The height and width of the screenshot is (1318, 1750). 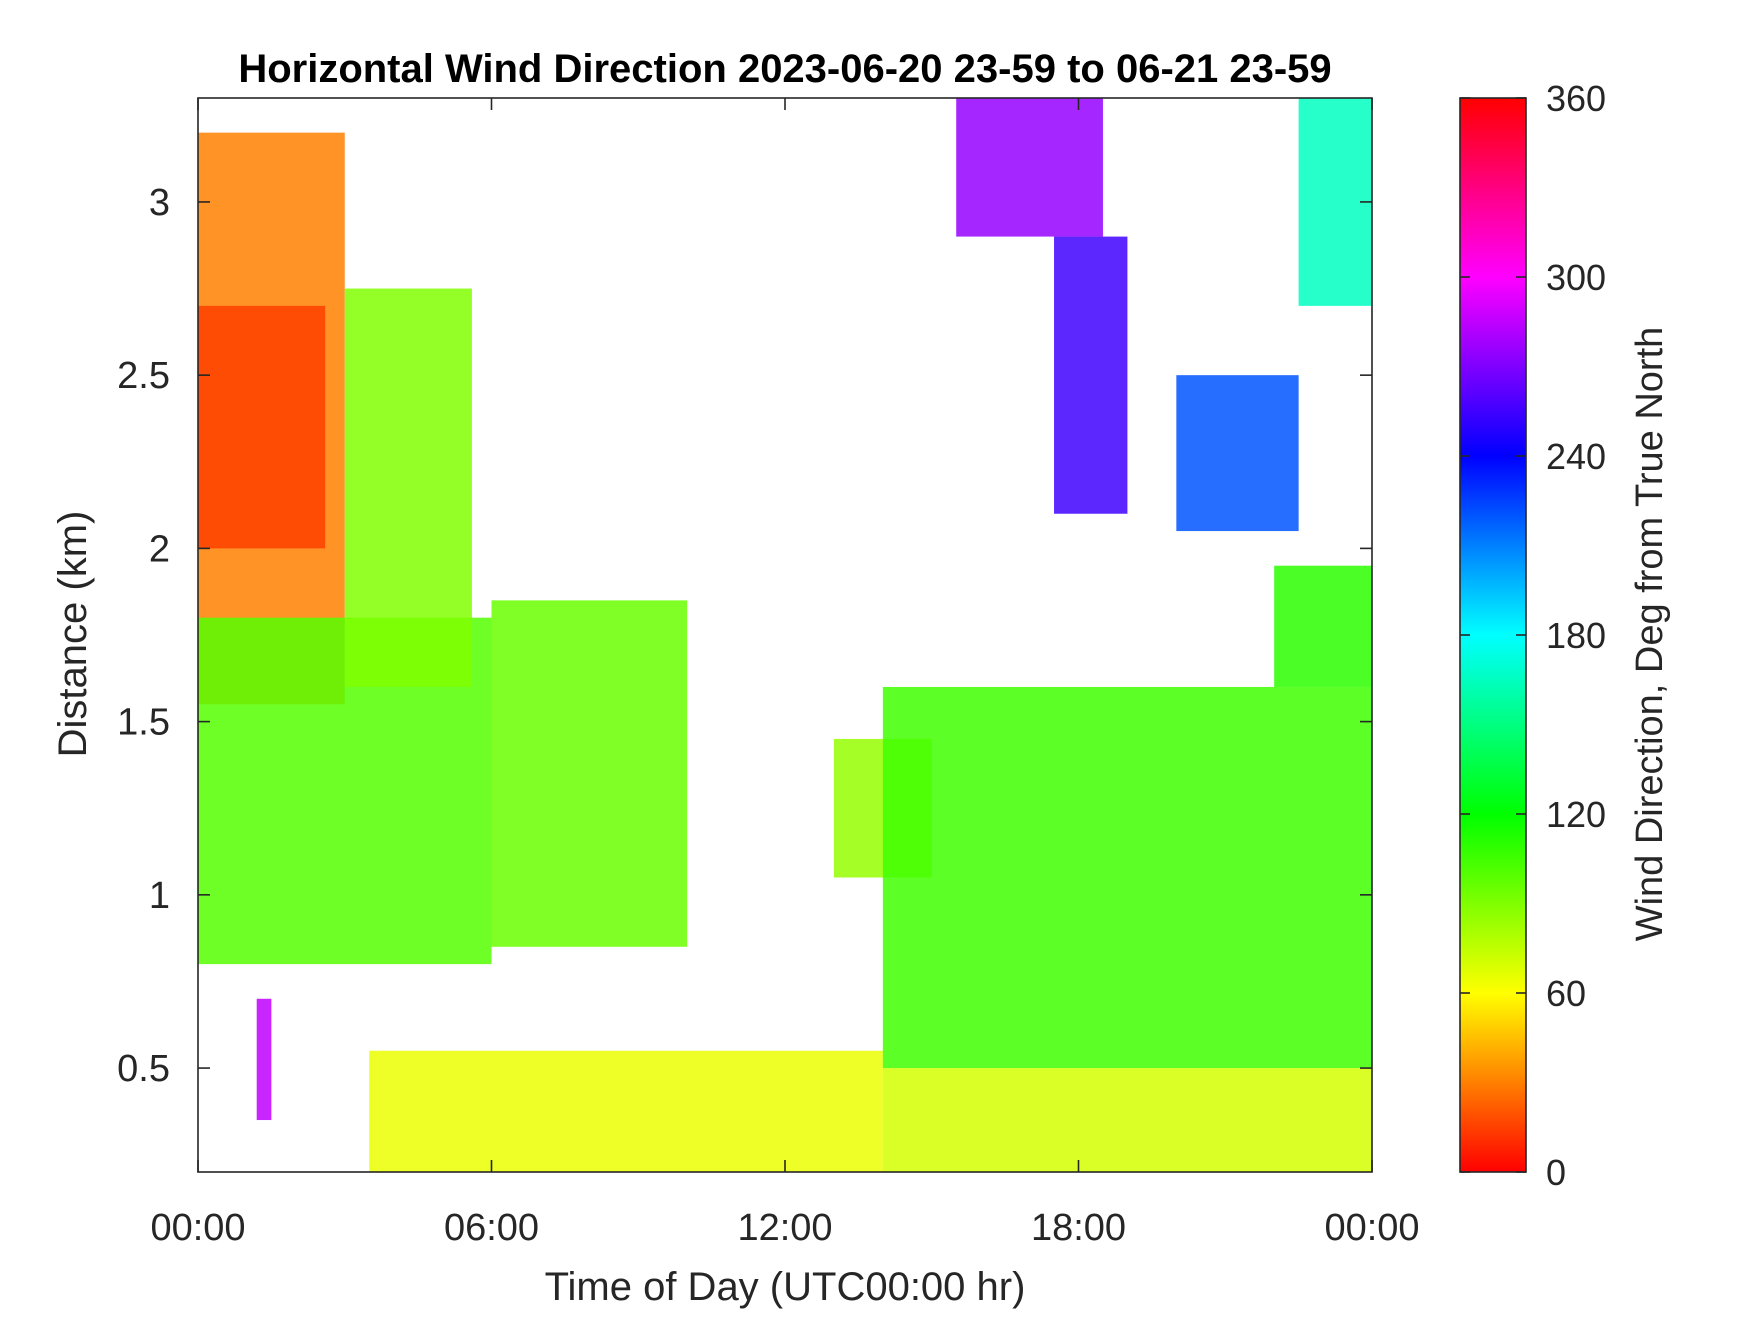 What do you see at coordinates (491, 1228) in the screenshot?
I see `x-tick-label-1: 06:00` at bounding box center [491, 1228].